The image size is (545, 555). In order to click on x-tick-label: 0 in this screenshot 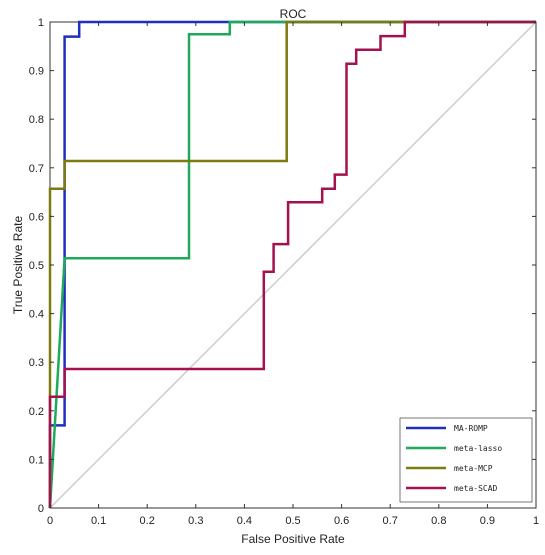, I will do `click(50, 521)`.